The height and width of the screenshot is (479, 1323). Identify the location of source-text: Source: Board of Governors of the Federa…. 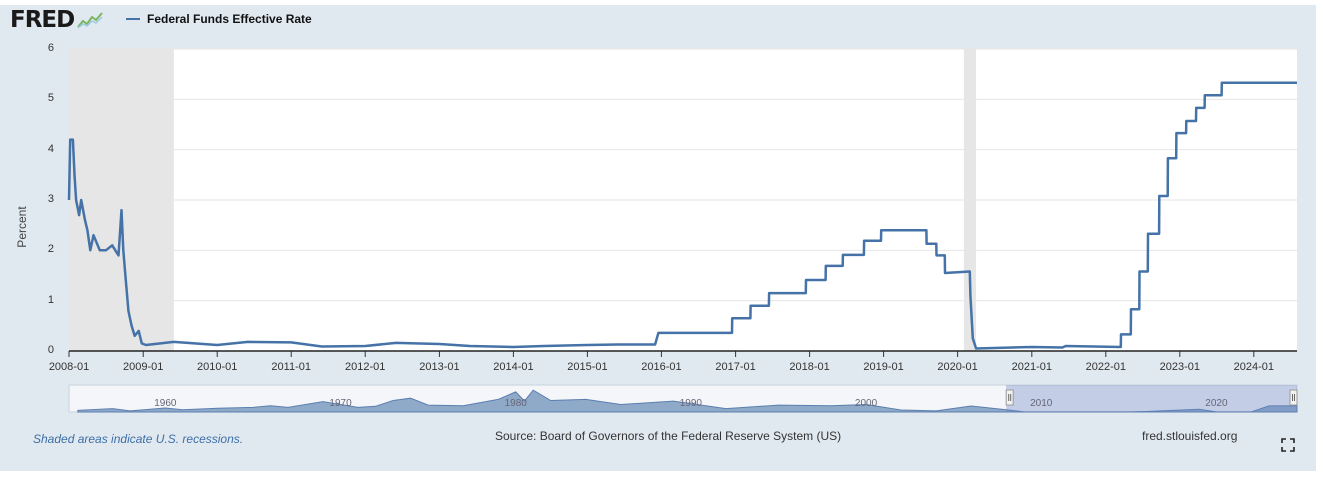
(668, 436).